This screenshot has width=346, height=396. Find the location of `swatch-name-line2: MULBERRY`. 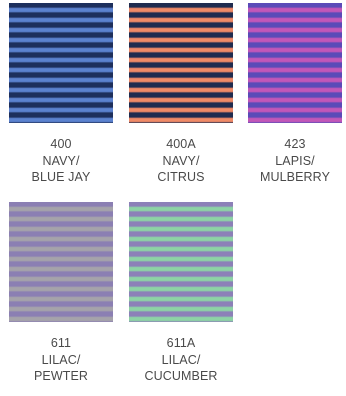

swatch-name-line2: MULBERRY is located at coordinates (295, 177).